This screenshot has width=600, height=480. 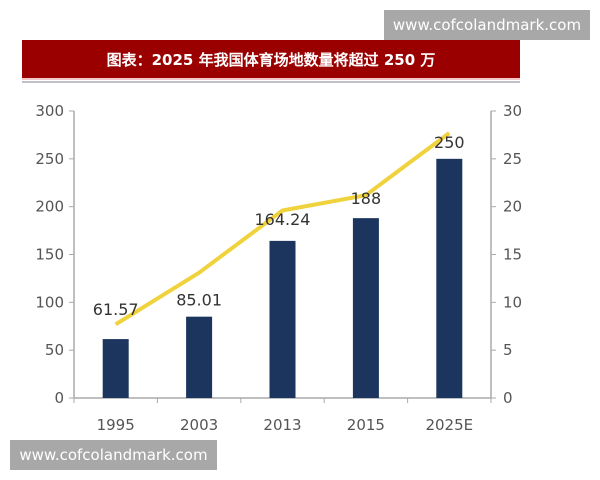 I want to click on chart-title: 图表：2025 年我国体育场地数量将超过 250 万, so click(x=271, y=60).